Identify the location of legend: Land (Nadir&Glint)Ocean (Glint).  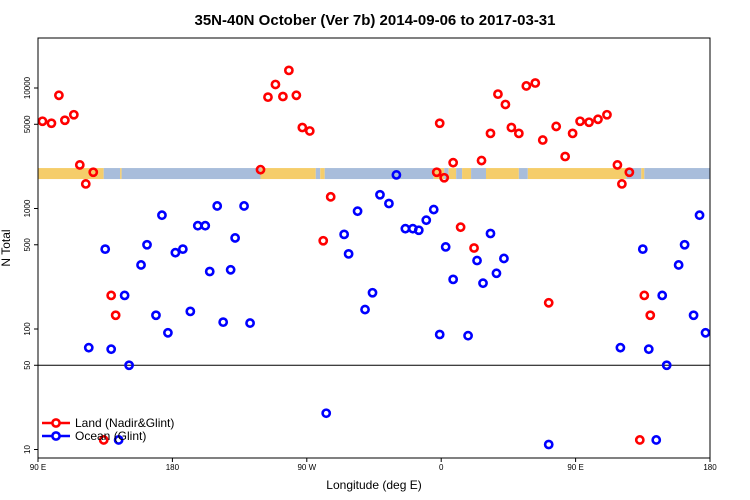
(108, 429).